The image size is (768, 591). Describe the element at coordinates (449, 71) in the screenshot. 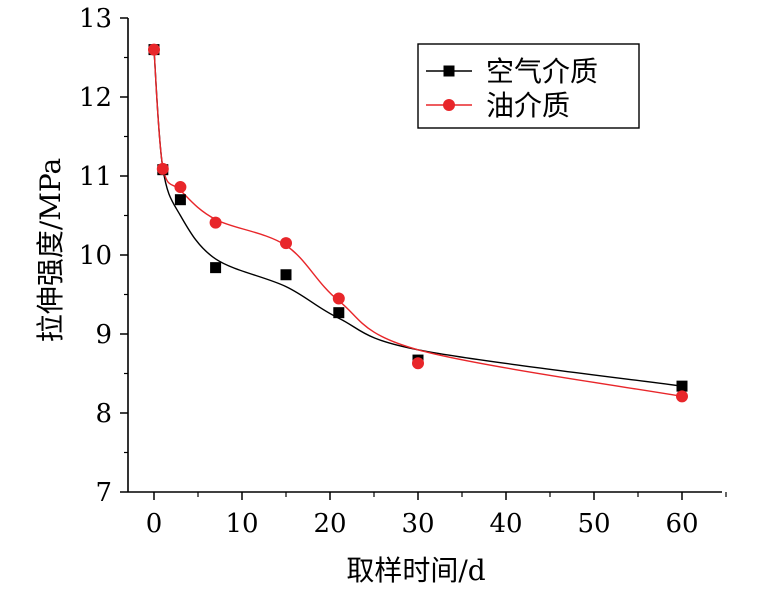

I see `legend-marker-square` at that location.